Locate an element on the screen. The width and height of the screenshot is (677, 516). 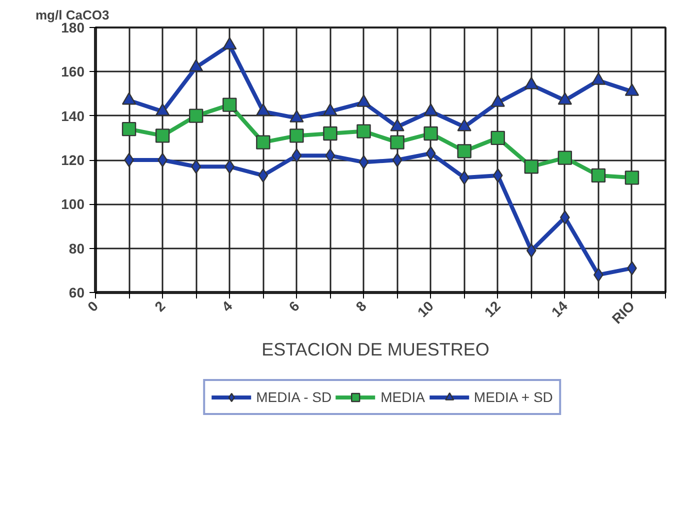
y-axis-title: mg/l CaCO3 is located at coordinates (73, 15).